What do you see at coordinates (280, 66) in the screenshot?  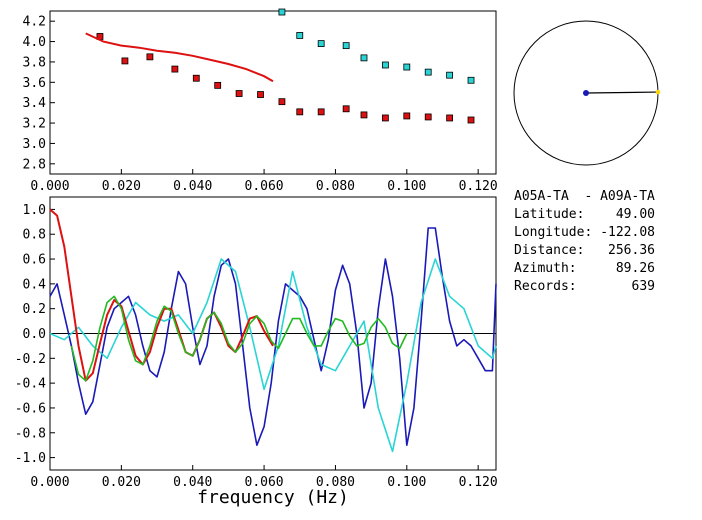 I see `velocity-series` at bounding box center [280, 66].